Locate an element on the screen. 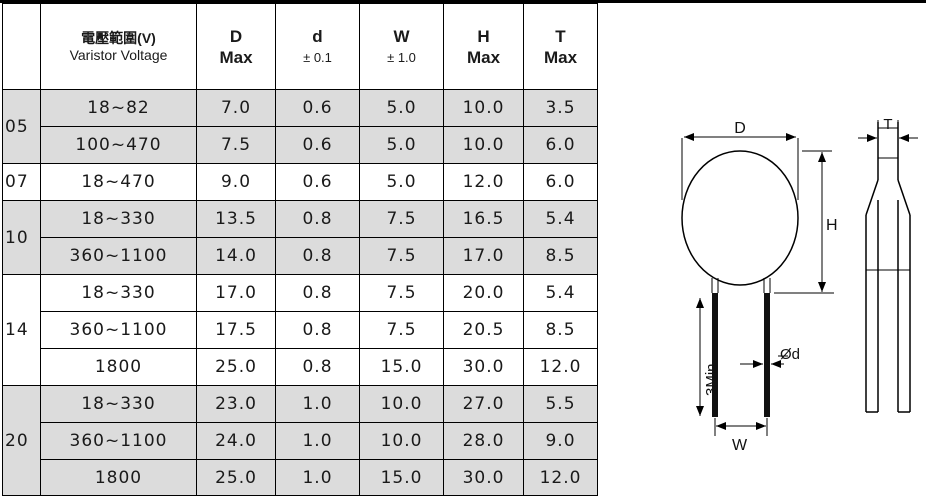 This screenshot has height=497, width=926. header-voltage: 電壓範圍(V) Varistor Voltage is located at coordinates (118, 46).